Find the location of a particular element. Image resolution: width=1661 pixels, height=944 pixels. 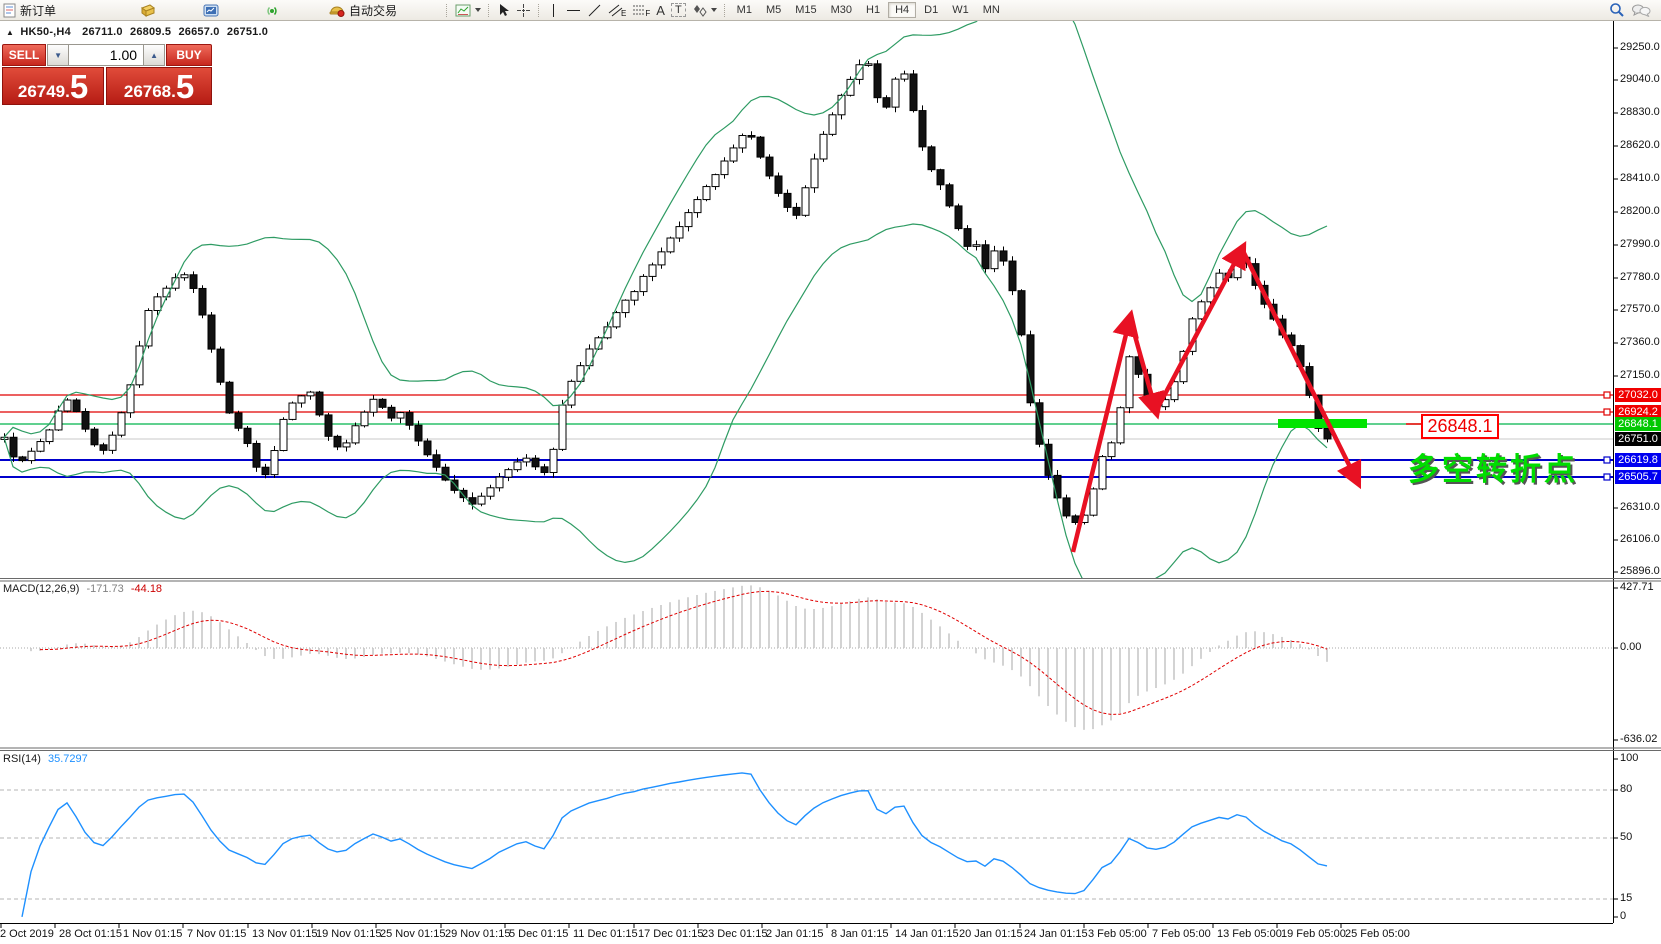

rsi-axis-tick: 50 is located at coordinates (1626, 837).